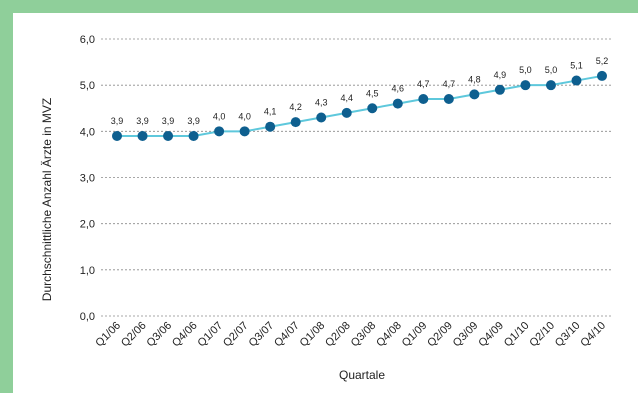  I want to click on data-markers, so click(359, 105).